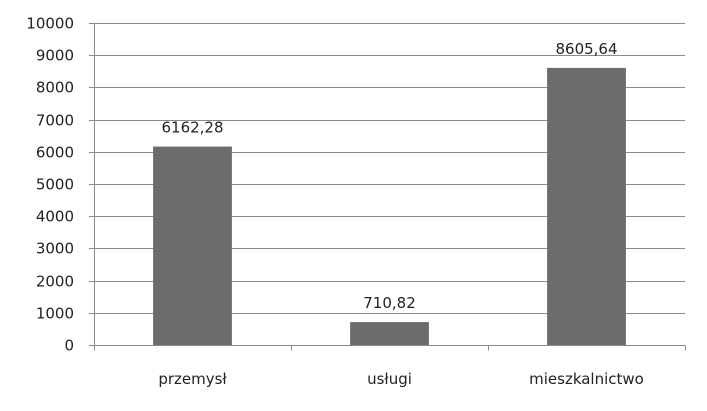 The height and width of the screenshot is (411, 707). Describe the element at coordinates (55, 121) in the screenshot. I see `y-tick-label: 7000` at that location.